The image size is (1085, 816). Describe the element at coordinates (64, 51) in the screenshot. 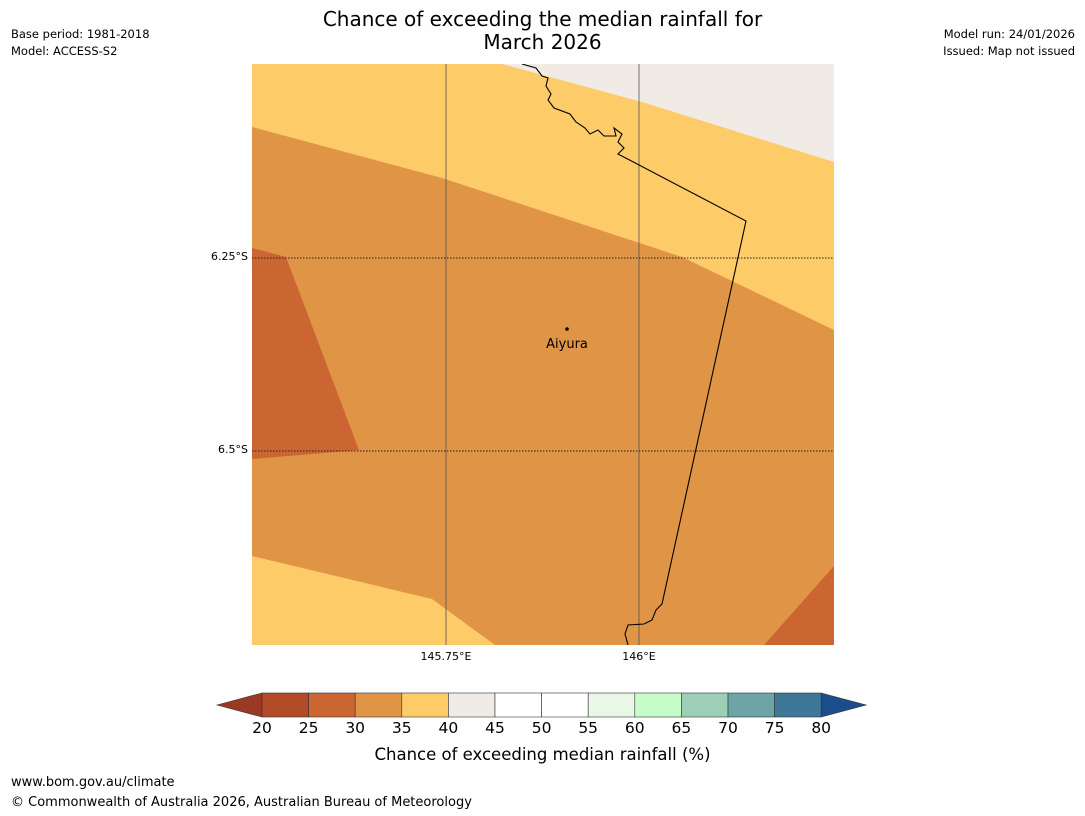

I see `model-text: Model: ACCESS-S2` at that location.